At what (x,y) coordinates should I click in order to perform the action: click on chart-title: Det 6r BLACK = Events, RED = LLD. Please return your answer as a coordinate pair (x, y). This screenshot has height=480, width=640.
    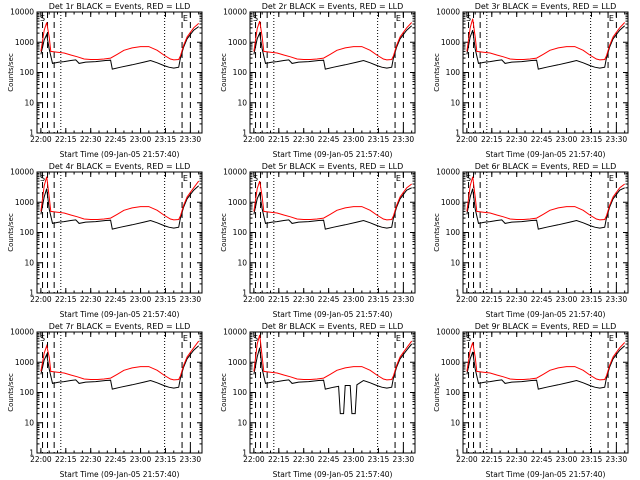
    Looking at the image, I should click on (546, 166).